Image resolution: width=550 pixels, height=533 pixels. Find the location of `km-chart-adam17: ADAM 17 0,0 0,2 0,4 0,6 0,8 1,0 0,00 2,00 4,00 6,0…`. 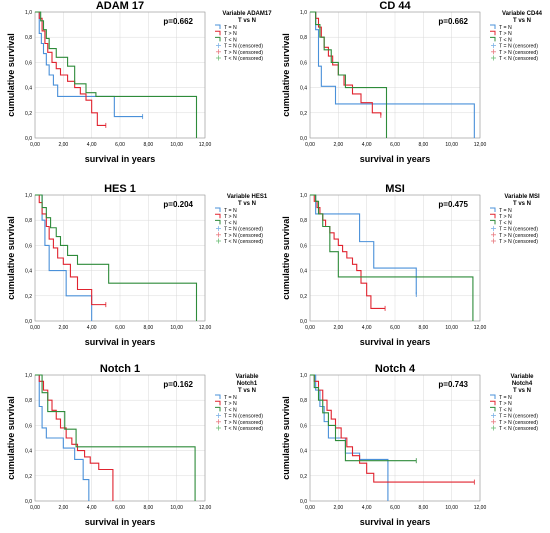

km-chart-adam17: ADAM 17 0,0 0,2 0,4 0,6 0,8 1,0 0,00 2,00 4,00 6,0… is located at coordinates (139, 82).